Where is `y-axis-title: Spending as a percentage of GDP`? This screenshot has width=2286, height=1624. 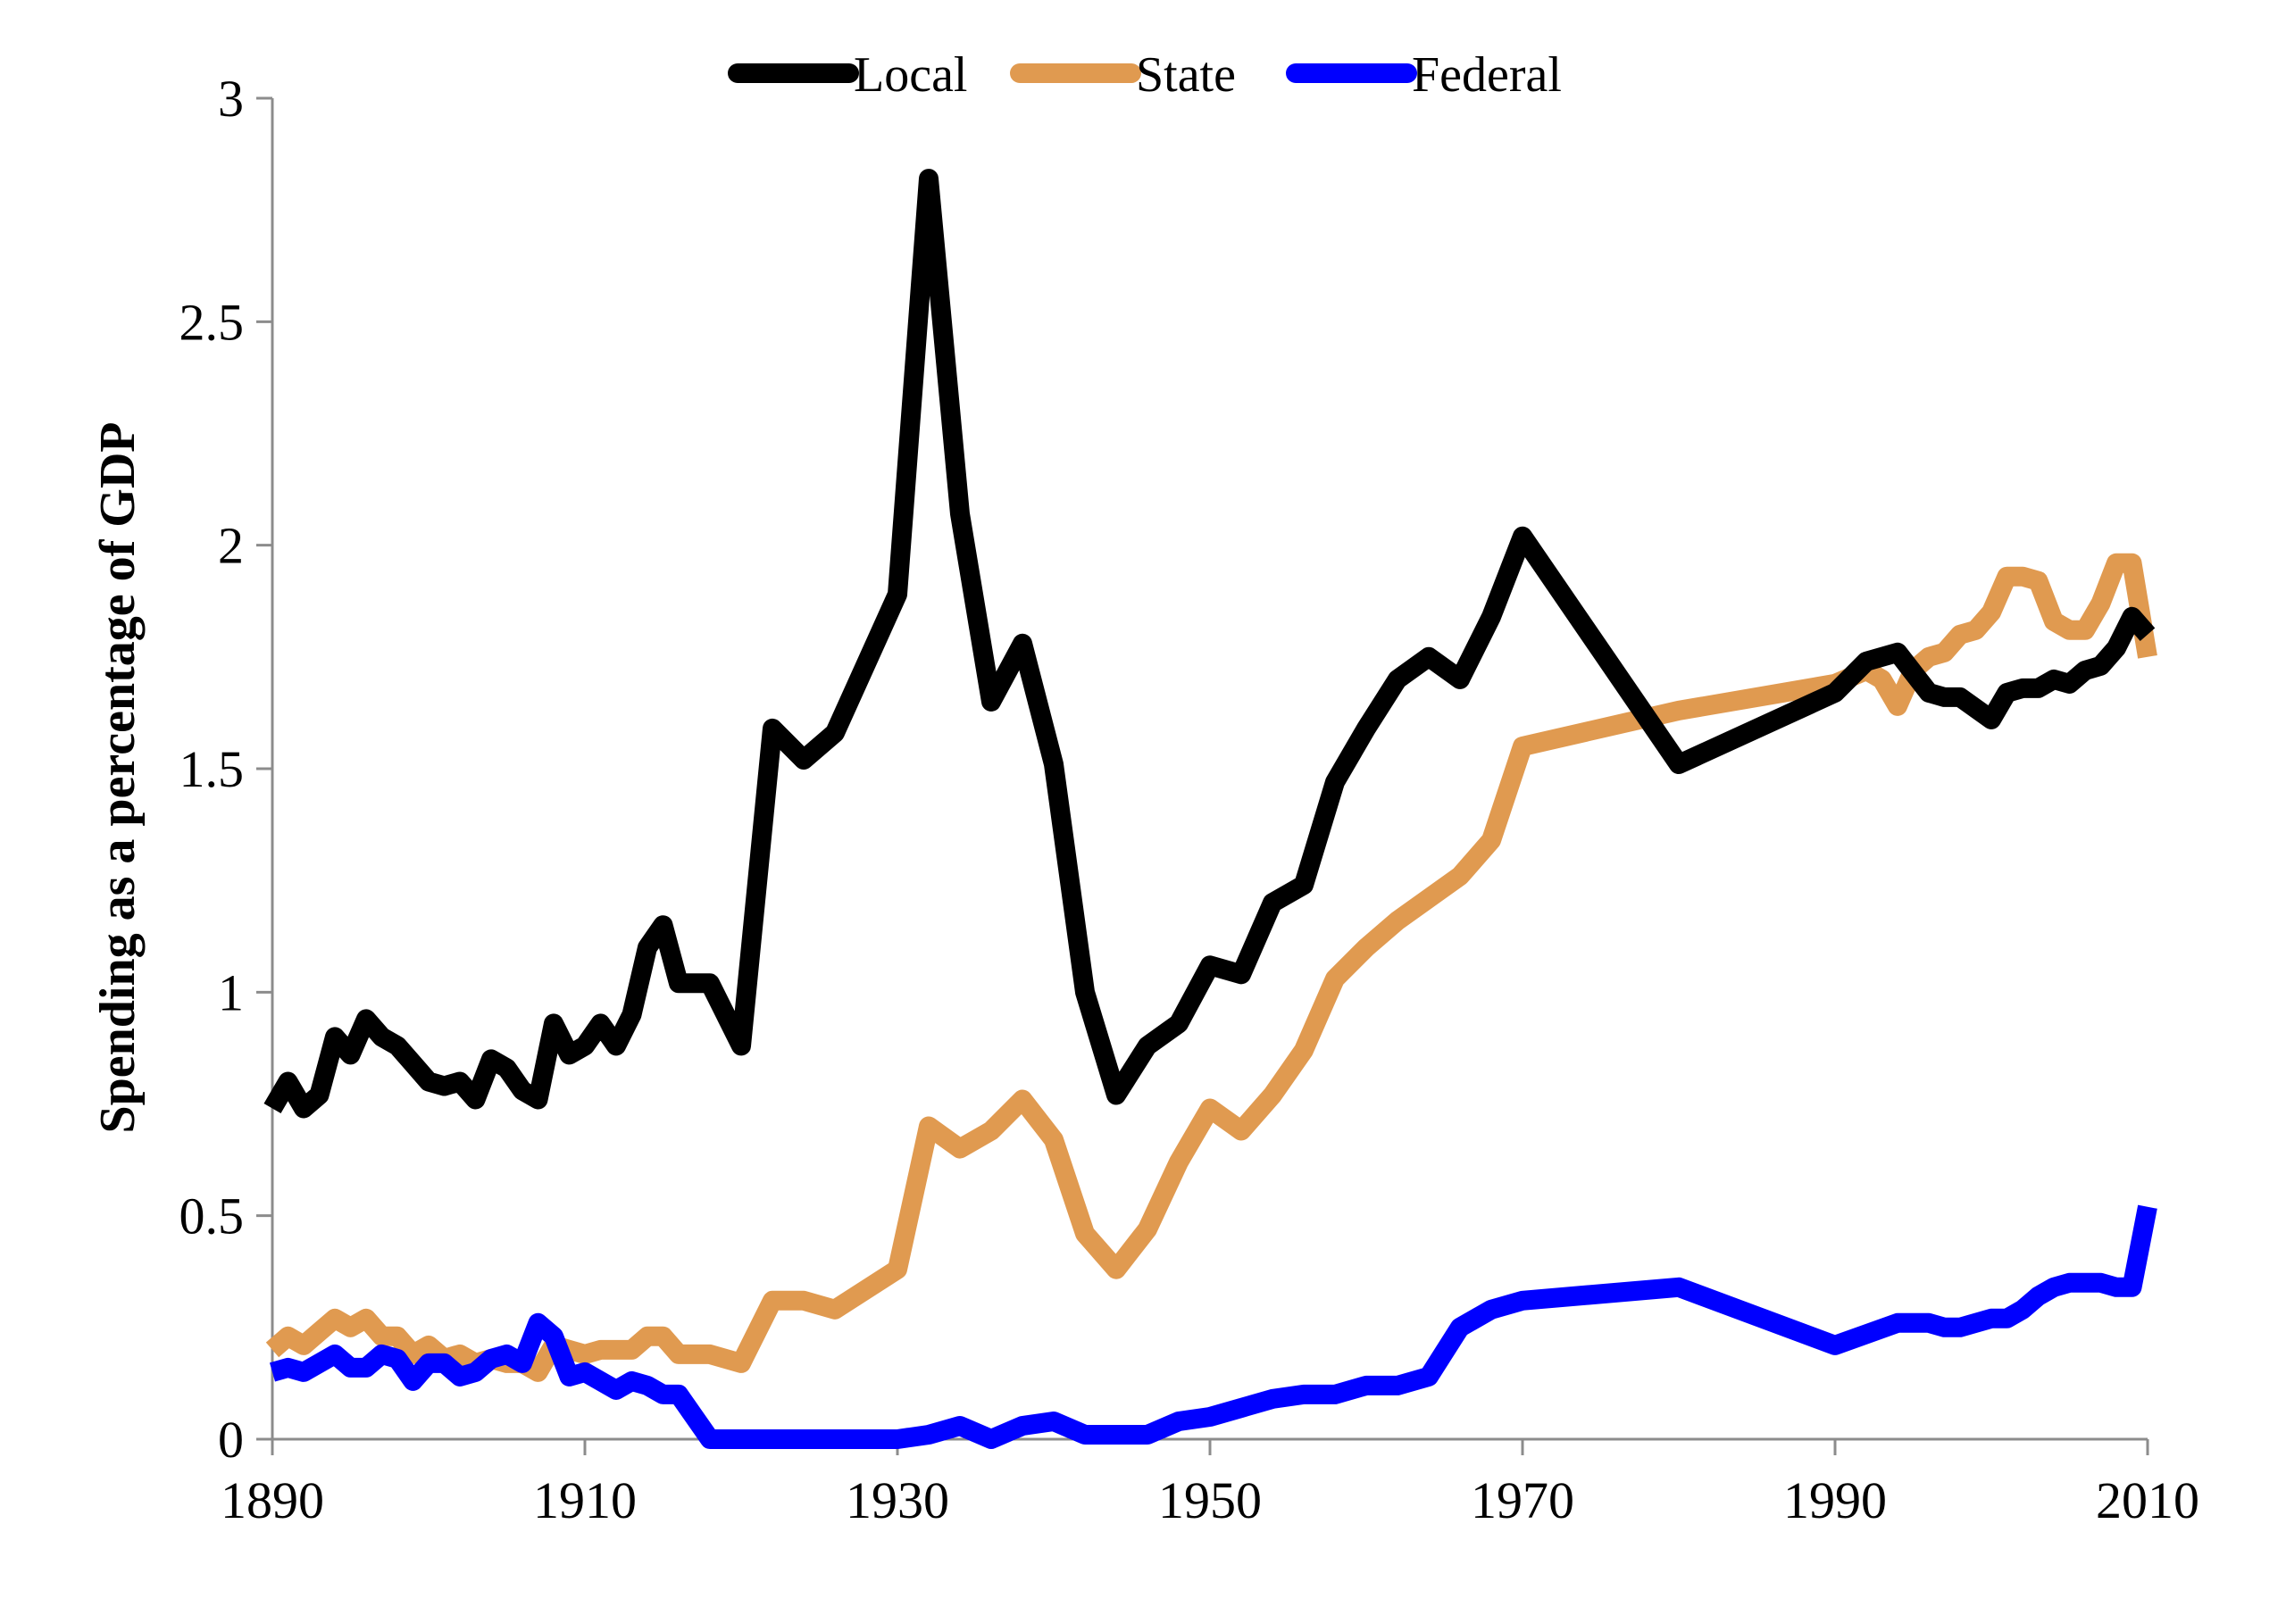 y-axis-title: Spending as a percentage of GDP is located at coordinates (118, 778).